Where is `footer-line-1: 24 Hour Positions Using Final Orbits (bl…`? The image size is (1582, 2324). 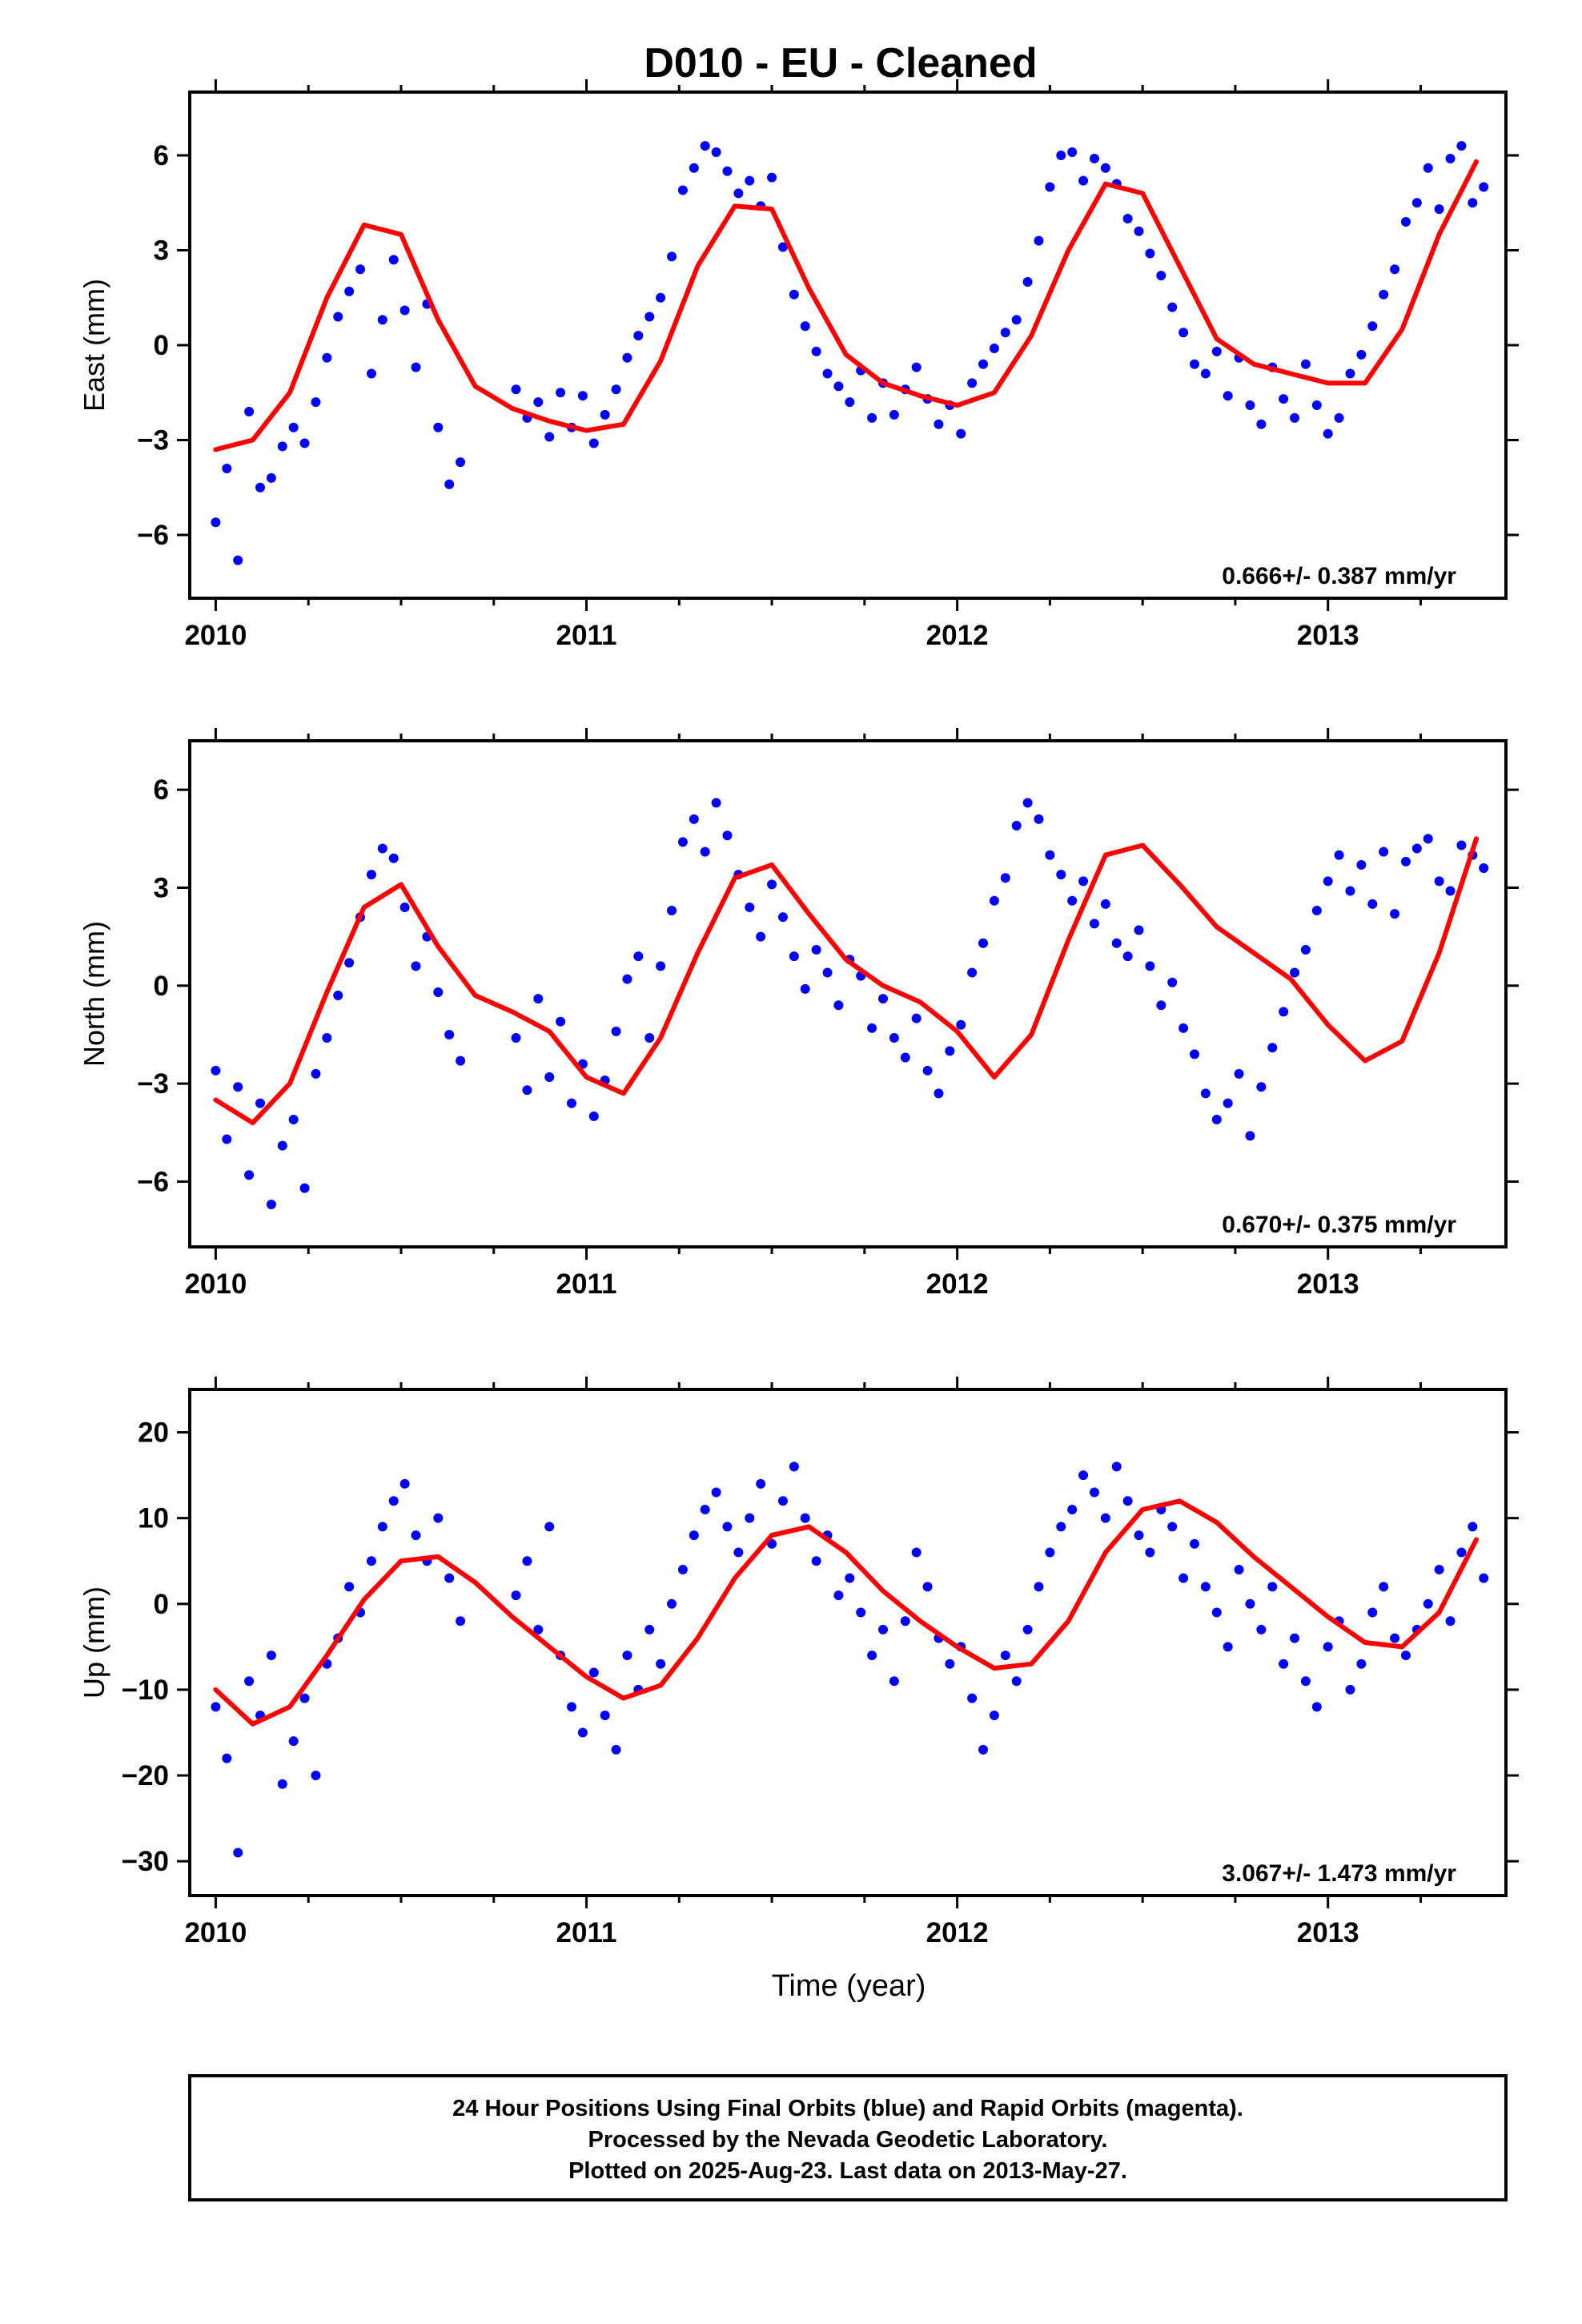 footer-line-1: 24 Hour Positions Using Final Orbits (bl… is located at coordinates (847, 2108).